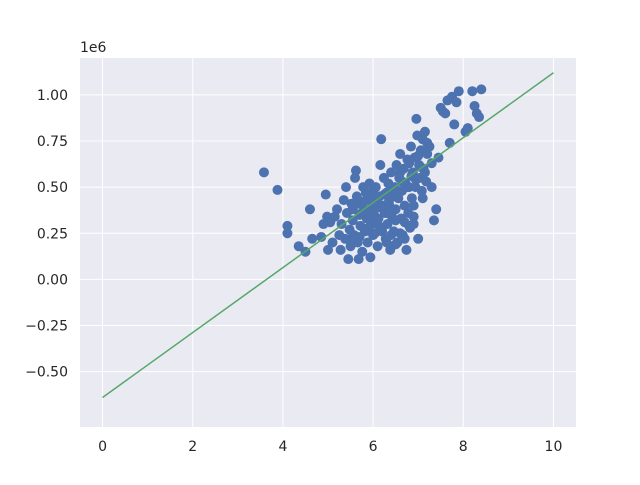 Image resolution: width=640 pixels, height=485 pixels. I want to click on y-tick-label: 0.00, so click(52, 280).